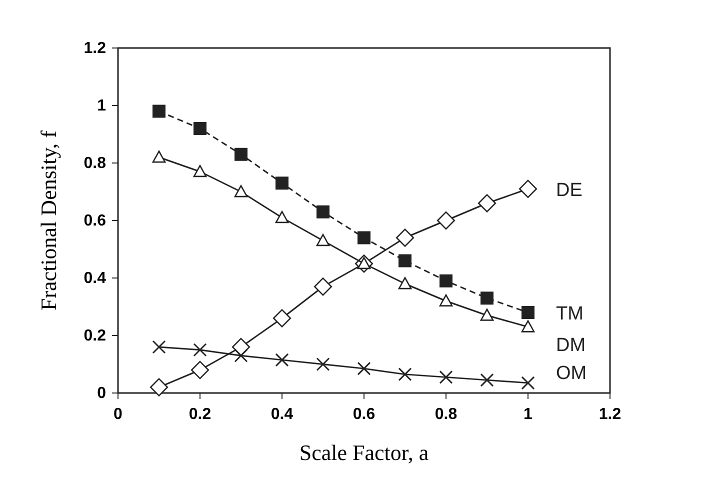 The width and height of the screenshot is (728, 488). I want to click on series-label: TM, so click(570, 314).